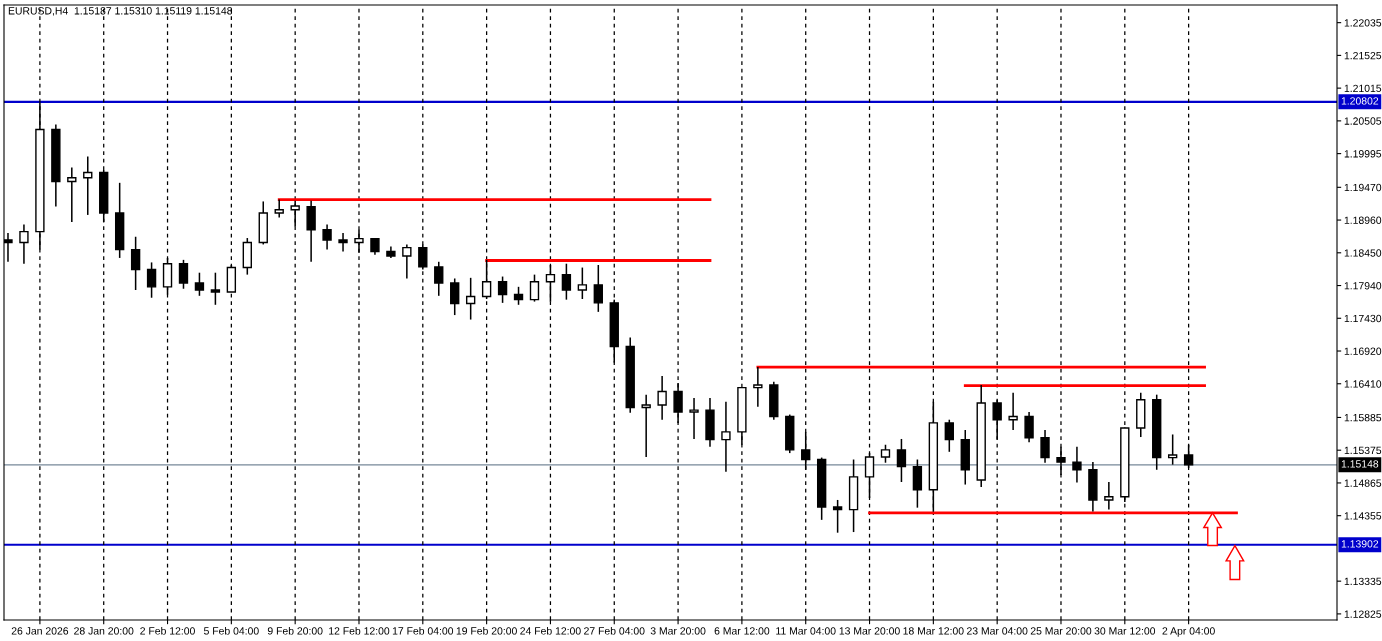 The width and height of the screenshot is (1382, 641). Describe the element at coordinates (1125, 631) in the screenshot. I see `x-tick-label: 30 Mar 12:00` at that location.